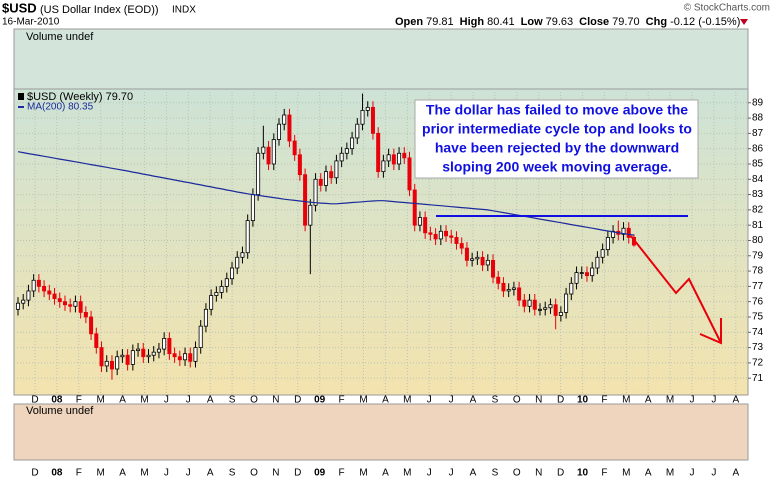  Describe the element at coordinates (758, 332) in the screenshot. I see `y-tick-label: 74` at that location.